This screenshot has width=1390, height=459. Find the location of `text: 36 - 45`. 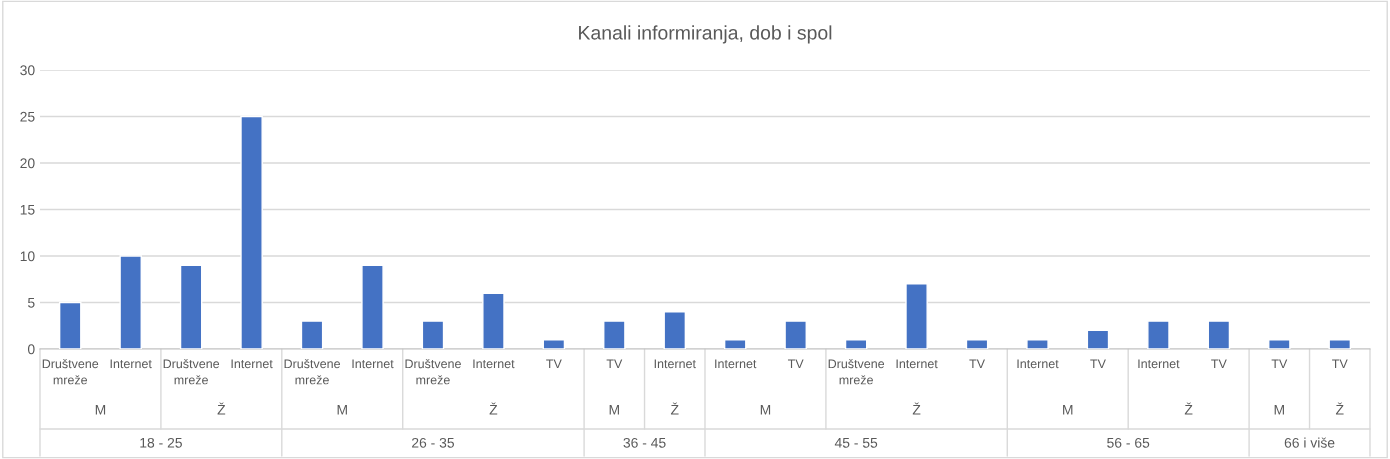

text: 36 - 45 is located at coordinates (644, 442).